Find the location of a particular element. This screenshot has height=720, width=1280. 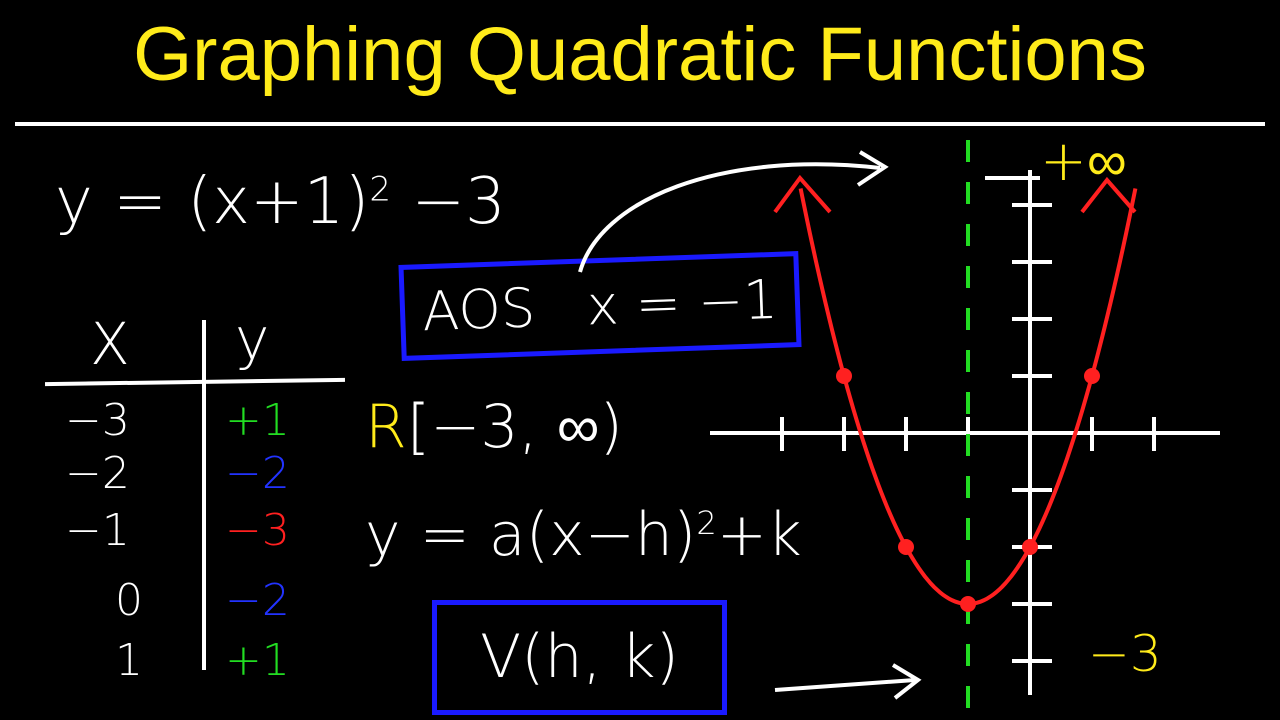

range: R[−3, ∞) is located at coordinates (494, 427).